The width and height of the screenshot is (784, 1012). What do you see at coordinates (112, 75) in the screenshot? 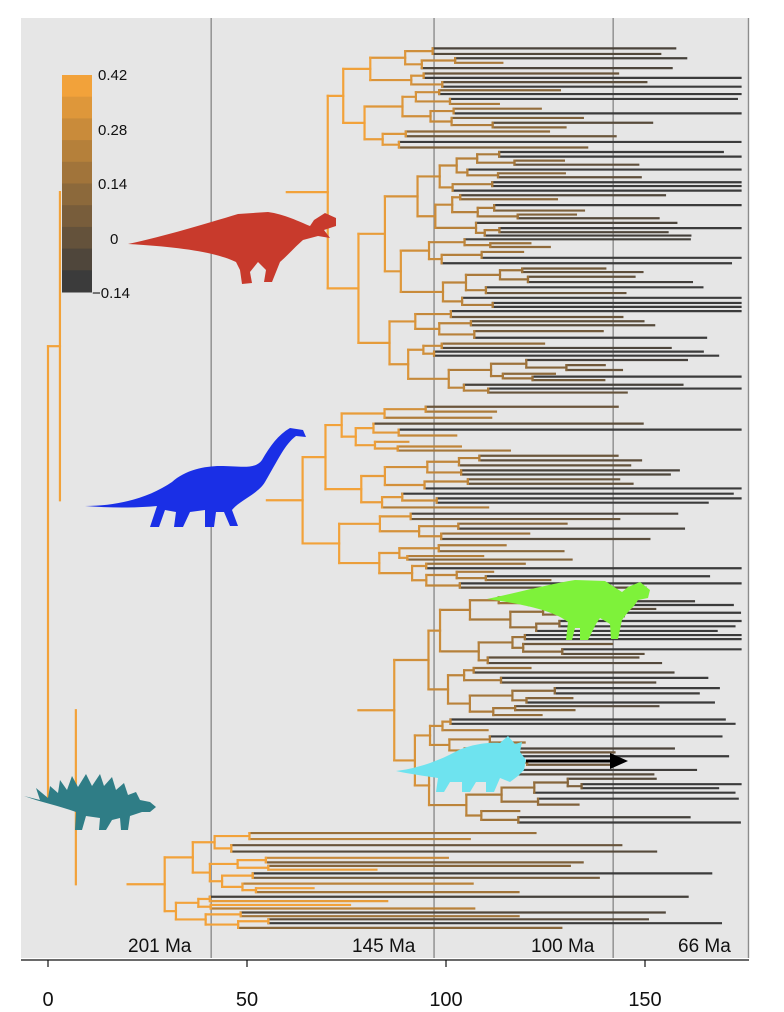
I see `legend-label-max: 0.42` at bounding box center [112, 75].